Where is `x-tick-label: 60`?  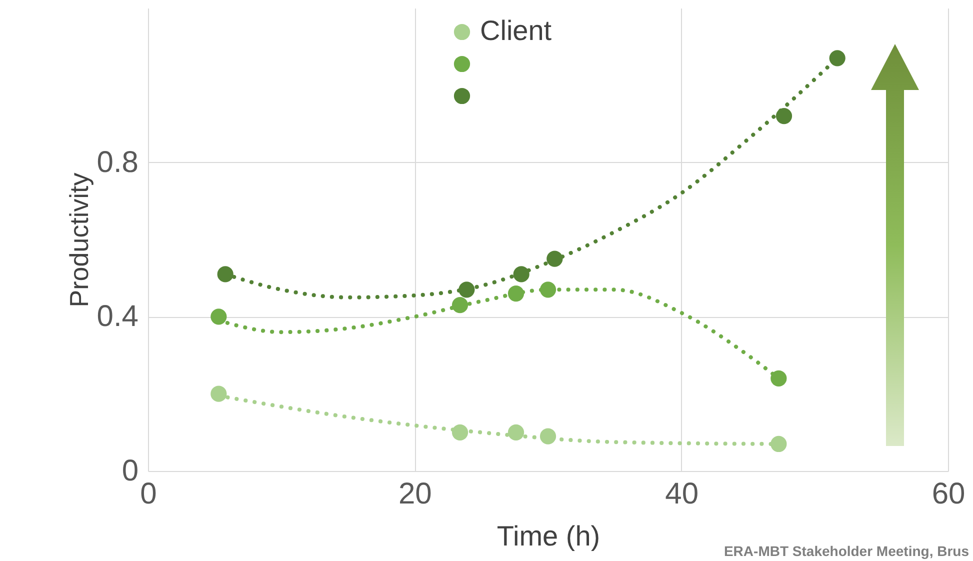
x-tick-label: 60 is located at coordinates (949, 494).